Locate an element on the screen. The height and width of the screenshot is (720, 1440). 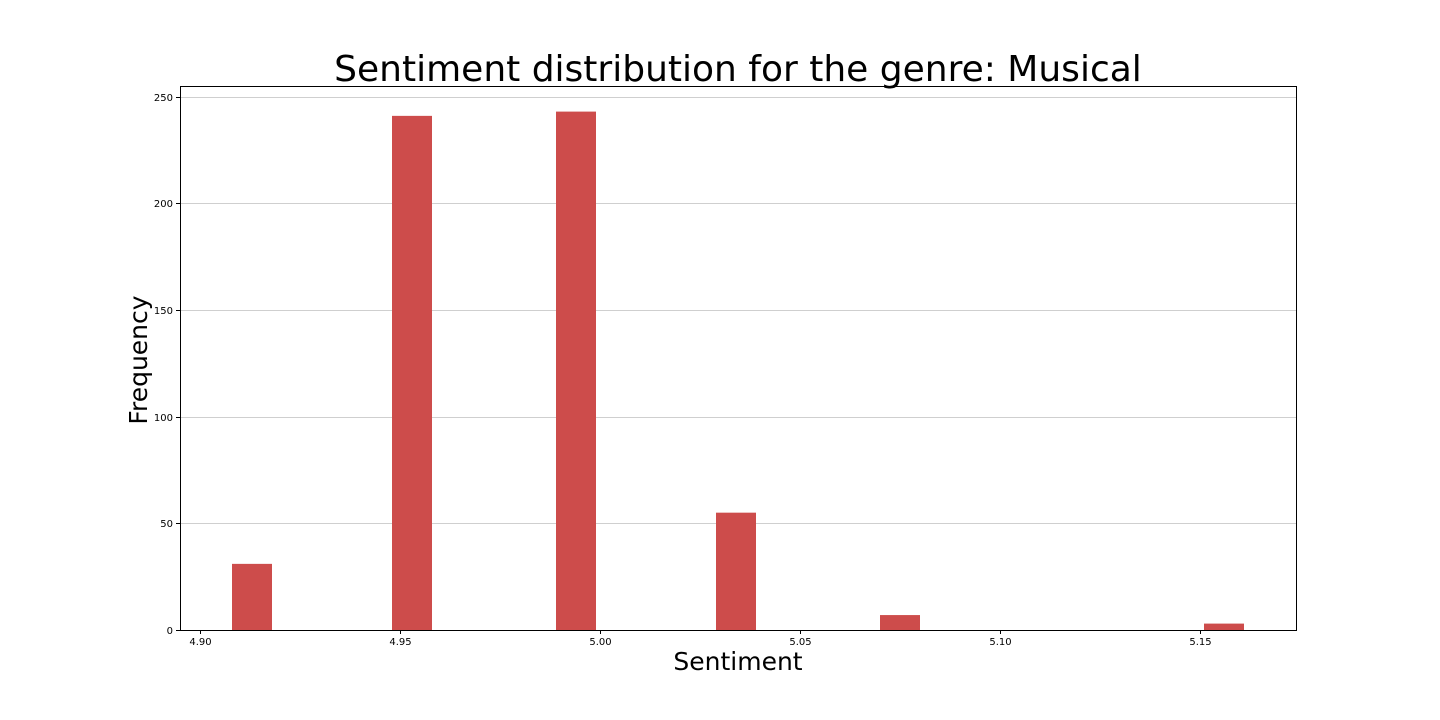
x-axis-ticks: 4.90 4.95 5.00 5.05 5.10 5.15 is located at coordinates (700, 639).